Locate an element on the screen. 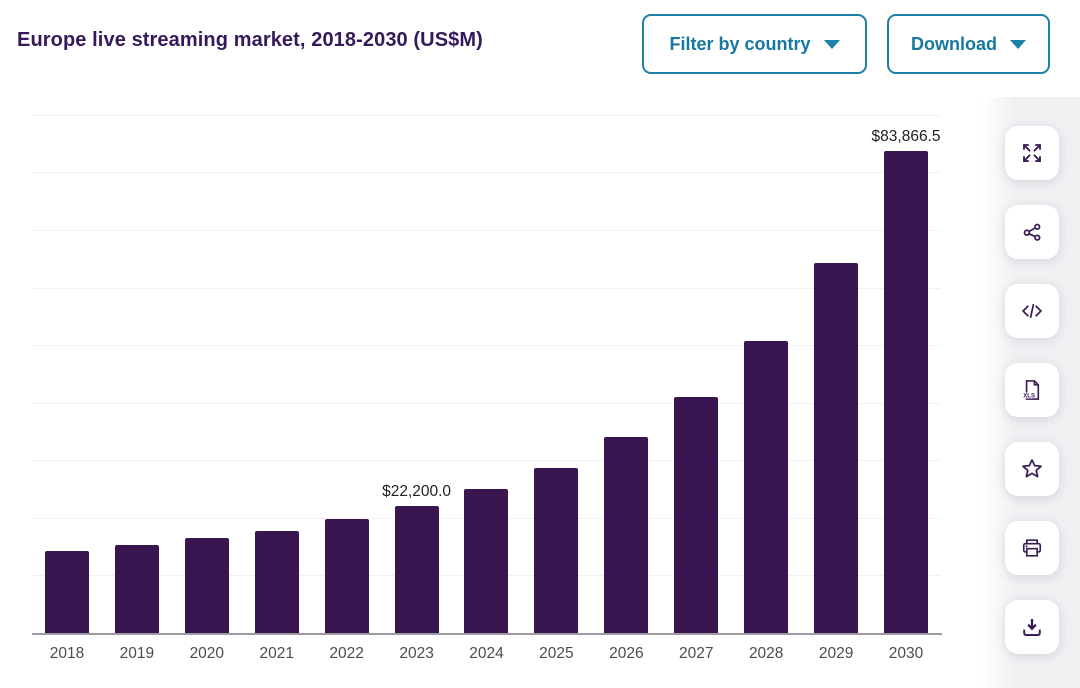 The width and height of the screenshot is (1080, 688). bar-slot-2027 is located at coordinates (696, 372).